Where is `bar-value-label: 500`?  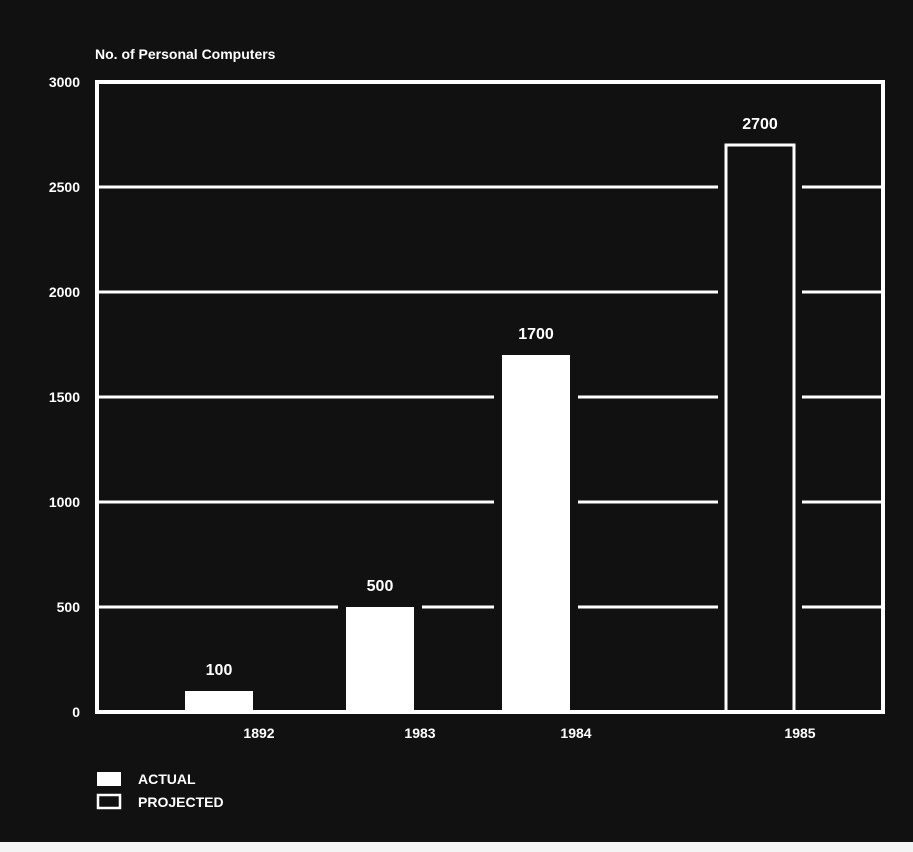 bar-value-label: 500 is located at coordinates (380, 586).